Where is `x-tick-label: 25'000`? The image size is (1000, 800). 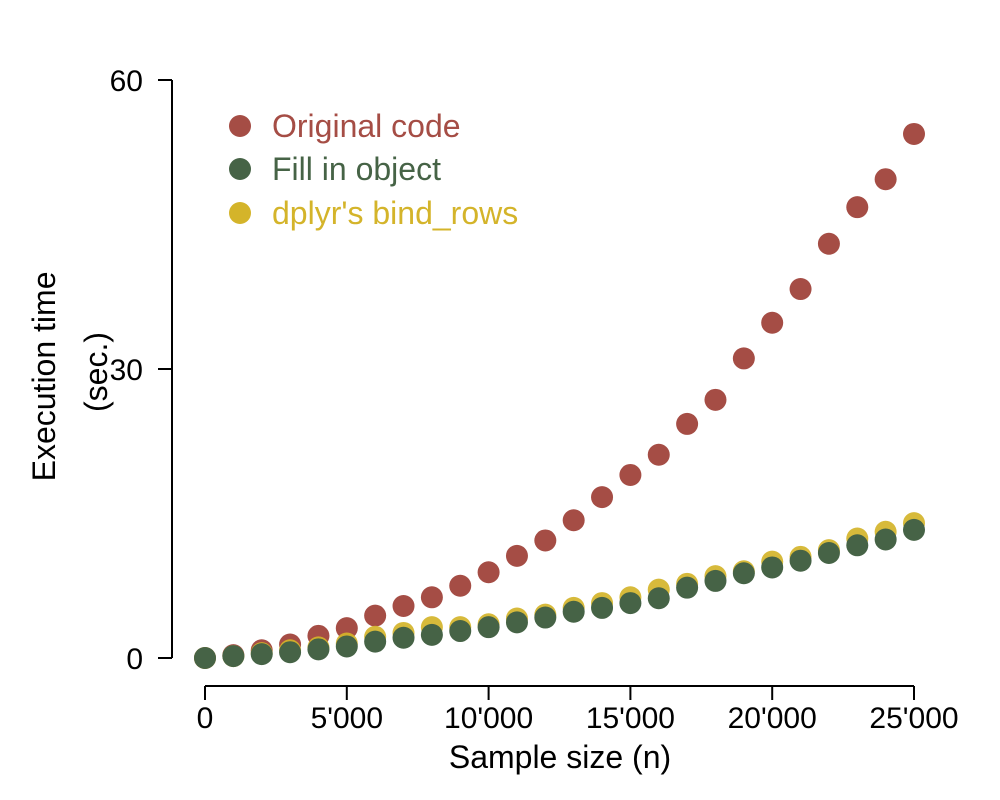 x-tick-label: 25'000 is located at coordinates (913, 718).